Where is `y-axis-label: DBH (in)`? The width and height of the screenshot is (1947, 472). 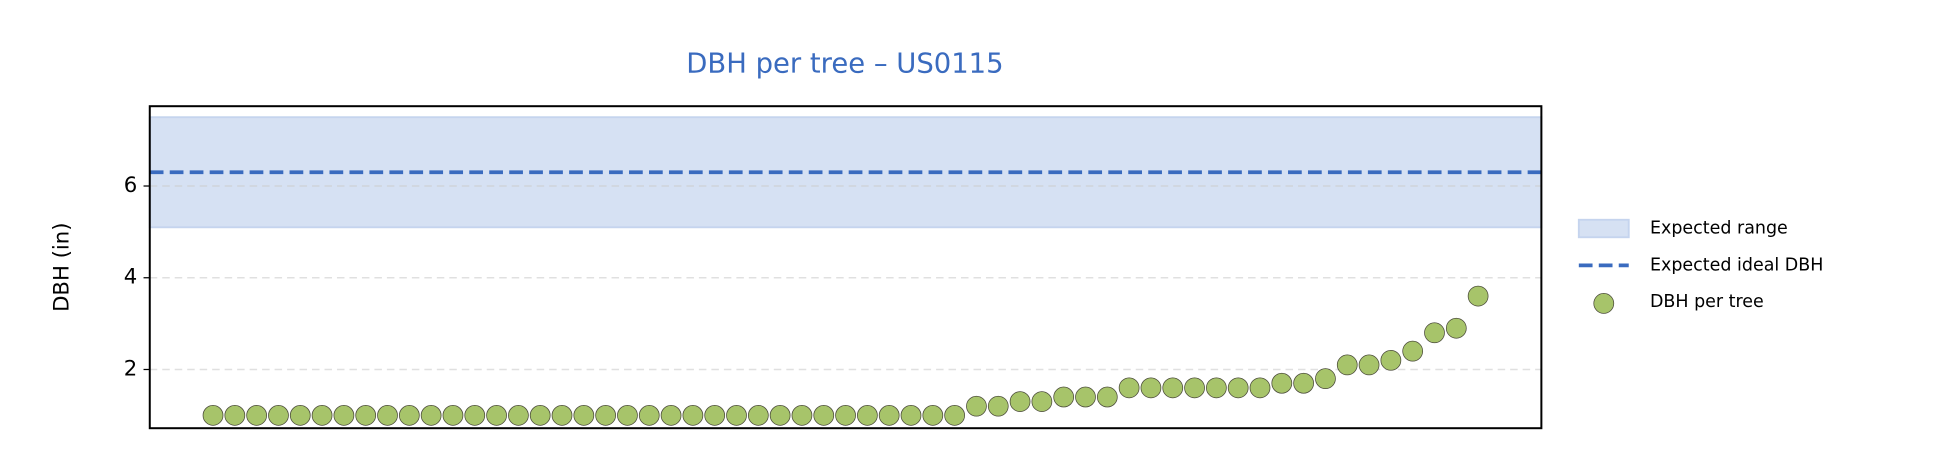 y-axis-label: DBH (in) is located at coordinates (61, 266).